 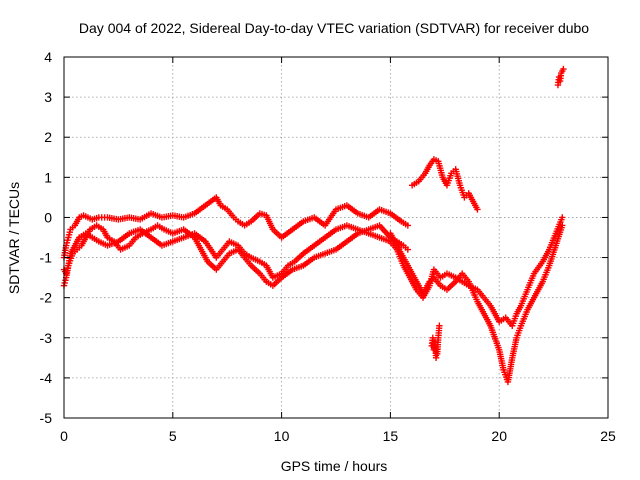 What do you see at coordinates (48, 217) in the screenshot?
I see `y-tick-label: 0` at bounding box center [48, 217].